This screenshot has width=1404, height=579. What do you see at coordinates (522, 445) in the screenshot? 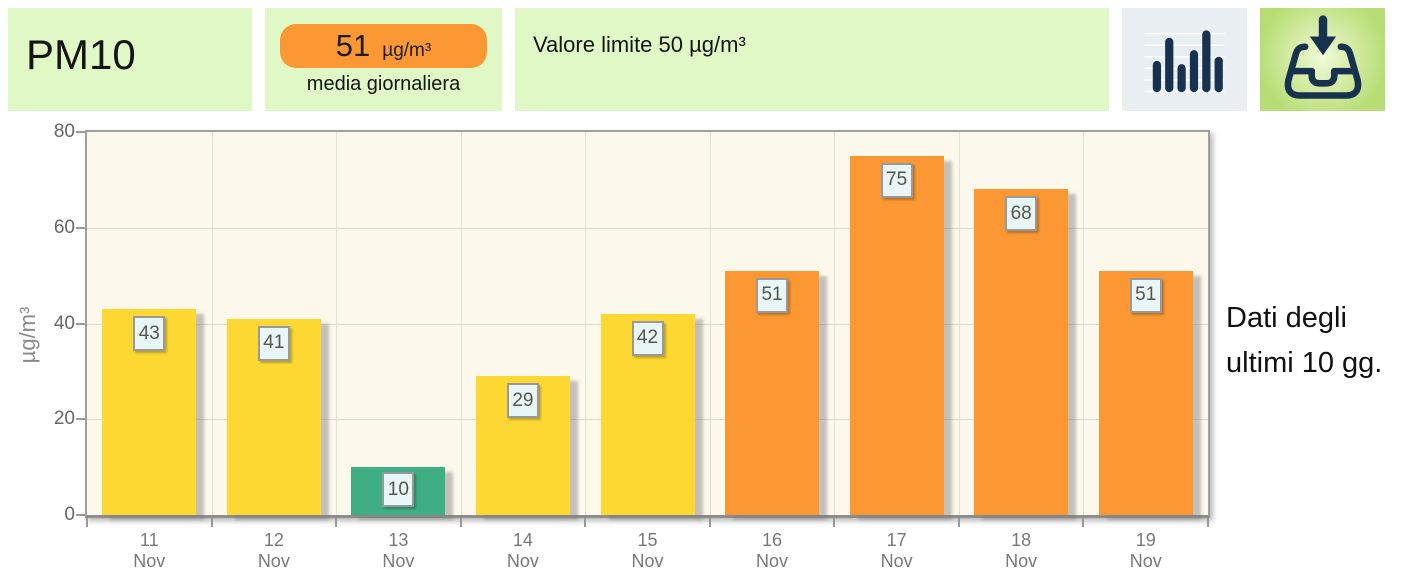
I see `bar: 29` at bounding box center [522, 445].